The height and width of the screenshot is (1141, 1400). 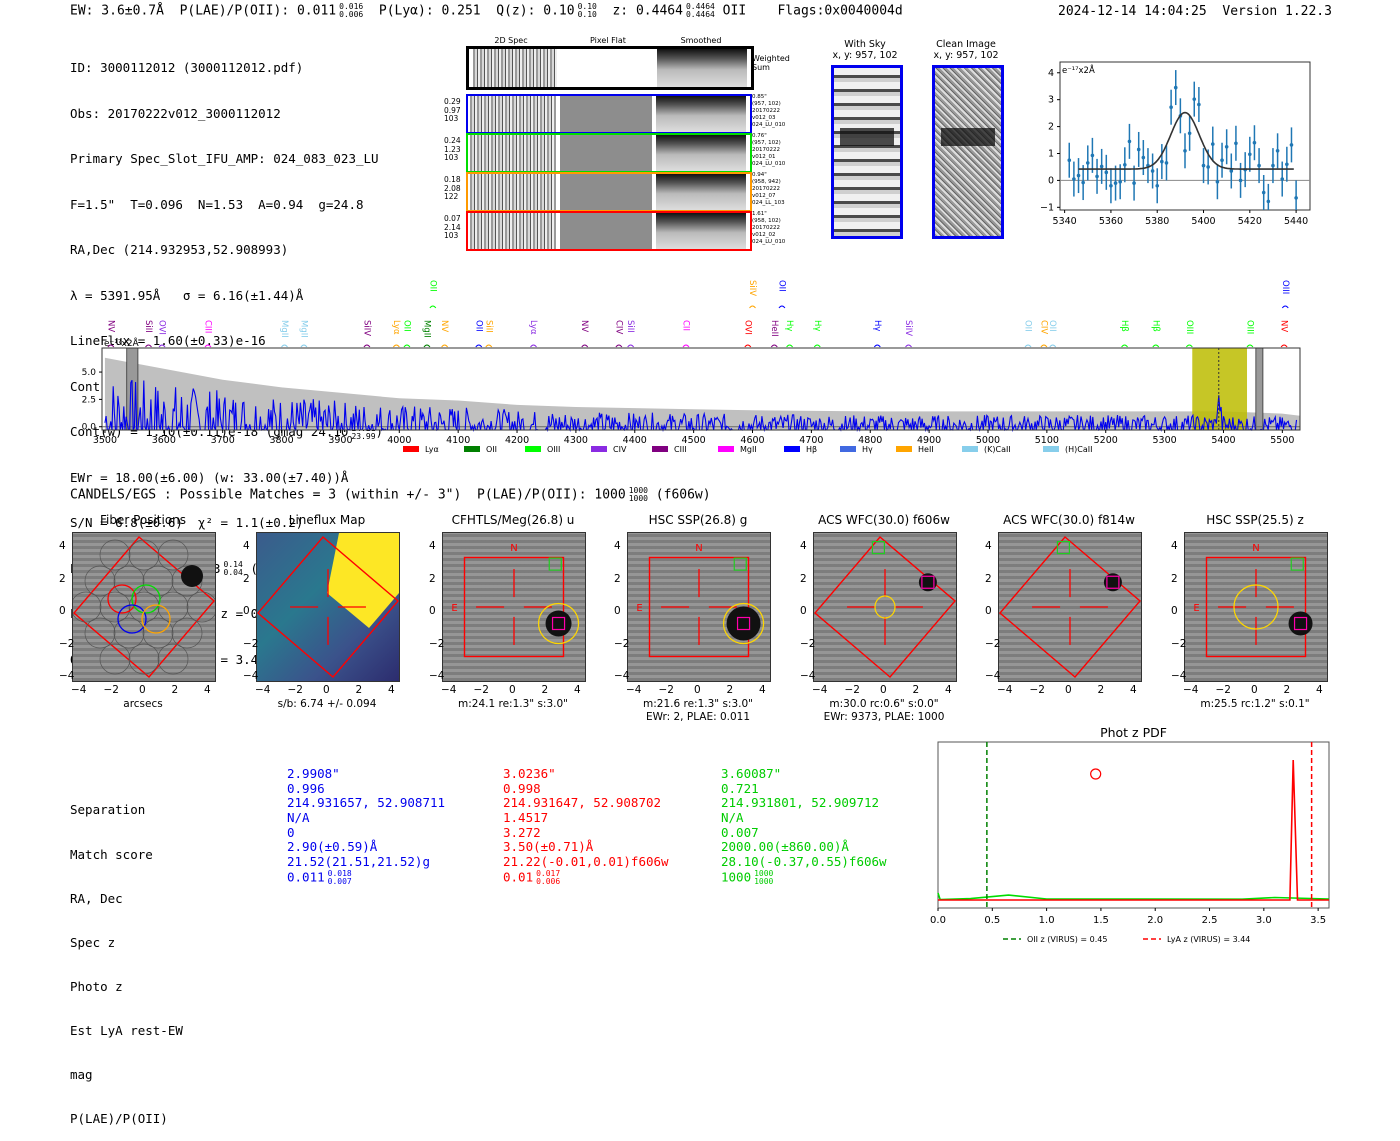 What do you see at coordinates (1250, 221) in the screenshot?
I see `x-tick-label: 5420` at bounding box center [1250, 221].